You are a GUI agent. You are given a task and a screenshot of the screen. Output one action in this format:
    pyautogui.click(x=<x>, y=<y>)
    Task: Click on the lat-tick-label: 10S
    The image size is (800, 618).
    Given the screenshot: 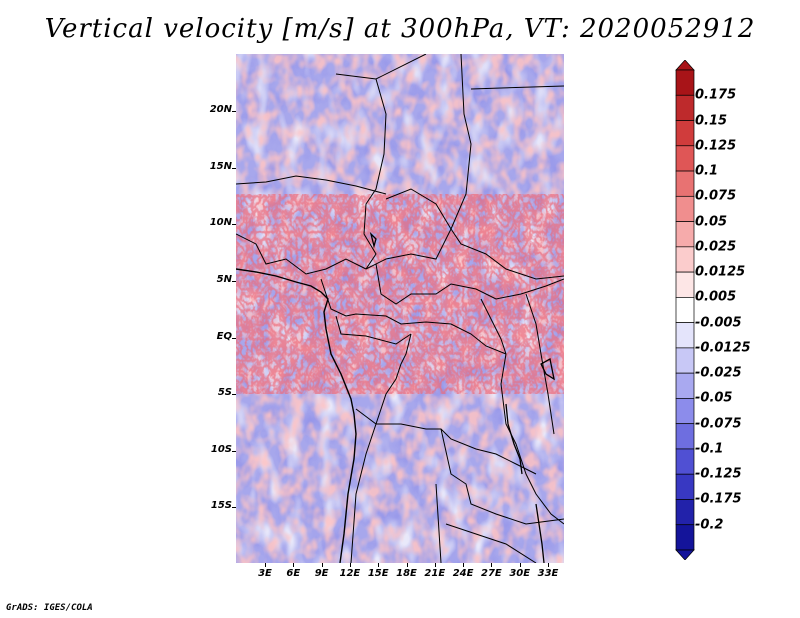 What is the action you would take?
    pyautogui.click(x=221, y=449)
    